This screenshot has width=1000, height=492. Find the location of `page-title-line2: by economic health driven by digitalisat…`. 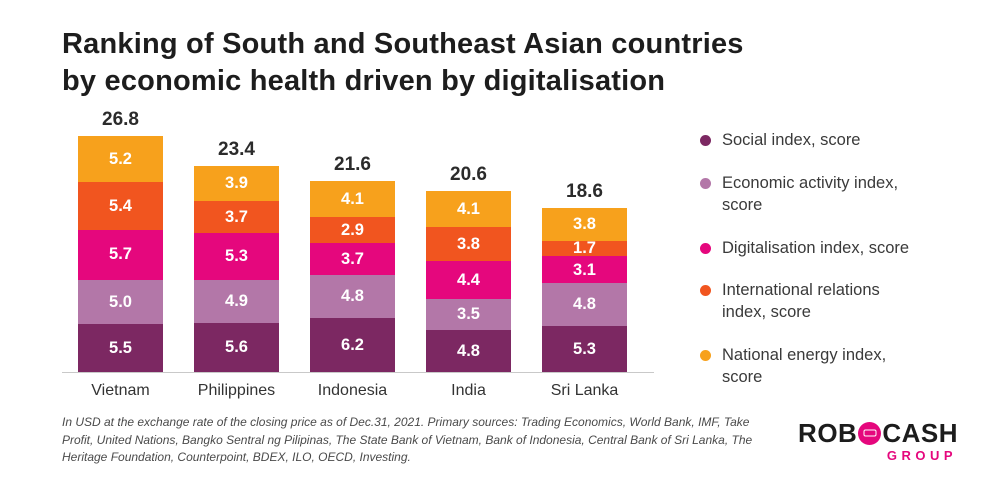

page-title-line2: by economic health driven by digitalisat… is located at coordinates (364, 81).